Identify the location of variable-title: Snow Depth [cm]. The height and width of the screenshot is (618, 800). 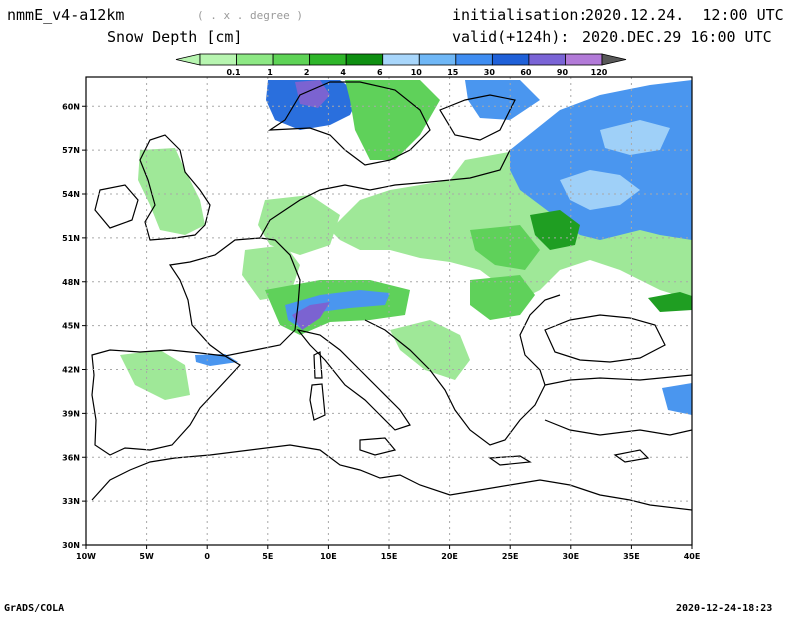
(175, 37).